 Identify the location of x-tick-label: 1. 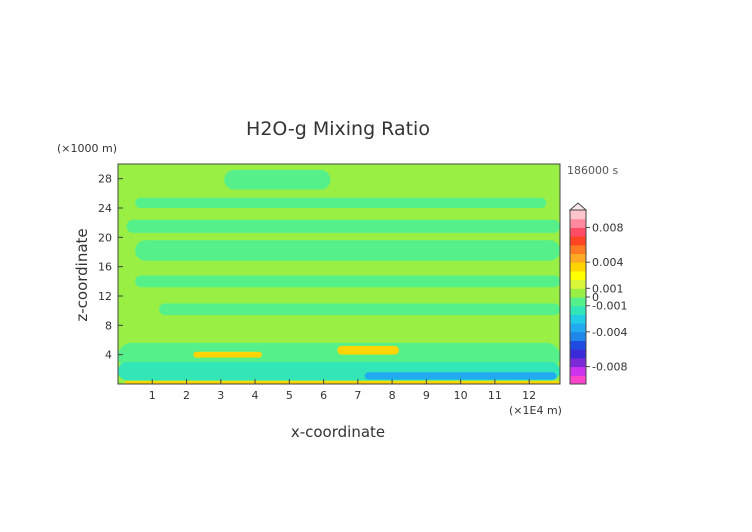
(152, 395).